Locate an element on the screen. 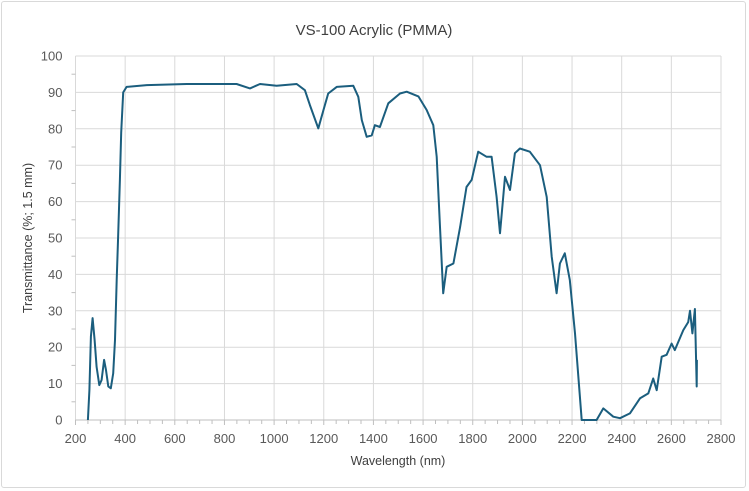 This screenshot has width=749, height=491. y-tick-label: 10 is located at coordinates (55, 383).